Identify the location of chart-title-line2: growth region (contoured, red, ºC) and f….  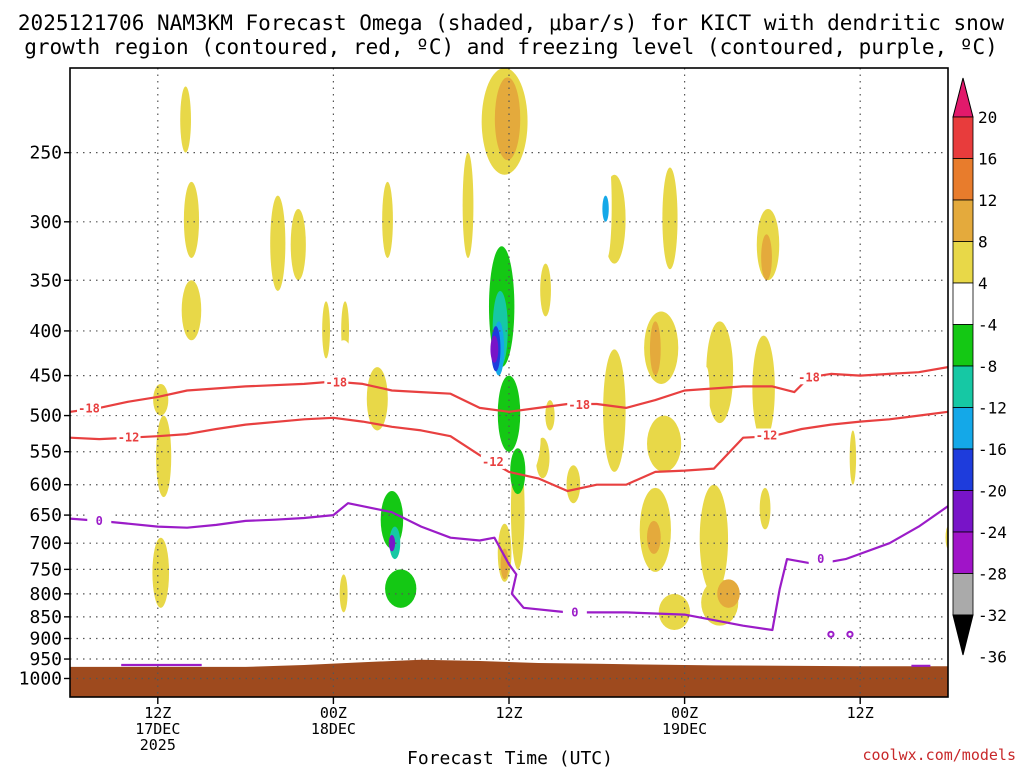
(511, 47).